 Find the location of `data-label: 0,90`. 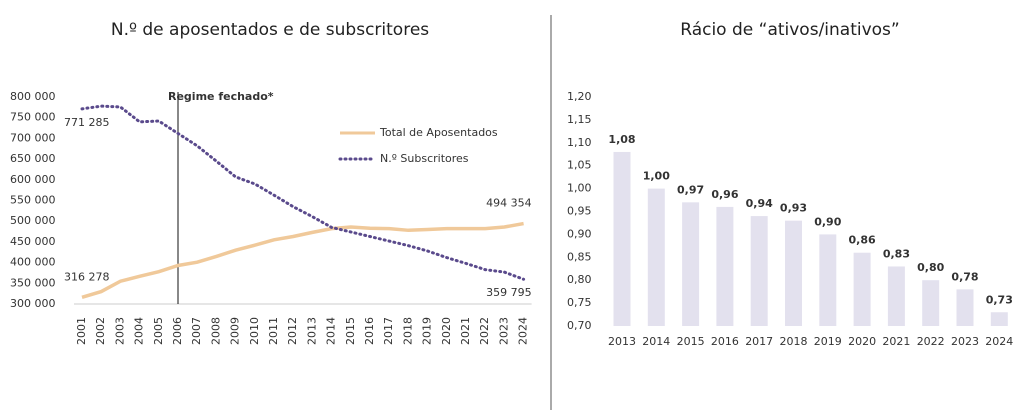

data-label: 0,90 is located at coordinates (827, 221).